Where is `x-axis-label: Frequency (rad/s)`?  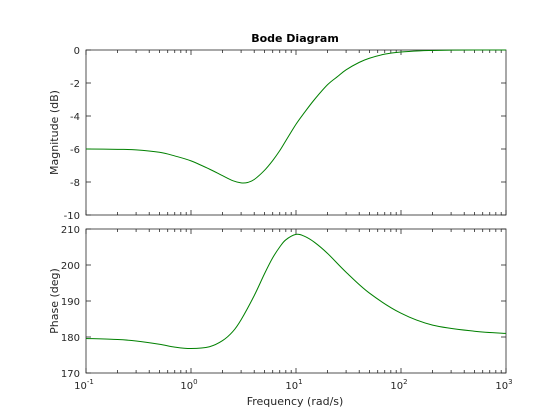
x-axis-label: Frequency (rad/s) is located at coordinates (295, 401).